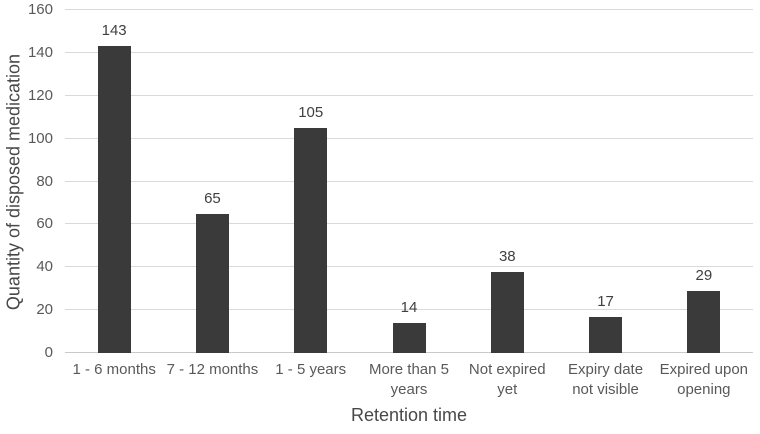 This screenshot has height=434, width=760. I want to click on y-axis-tick-labels: 0 20 40 60 80 100 120 140 160, so click(26, 217).